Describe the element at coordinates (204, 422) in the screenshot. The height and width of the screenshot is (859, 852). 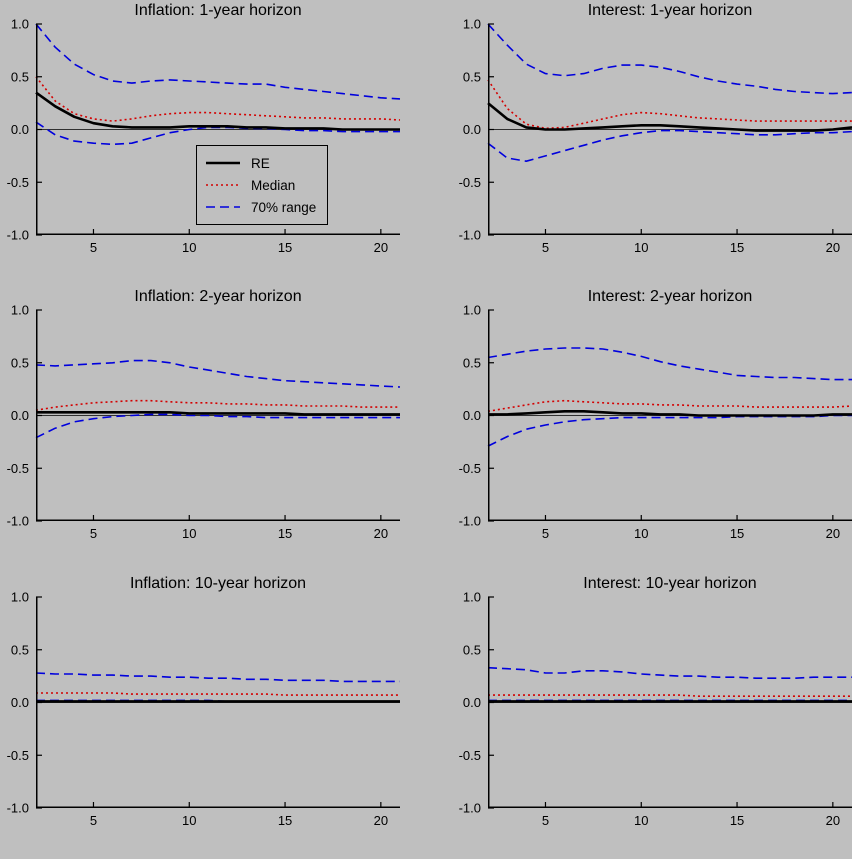
I see `plot-area-inflation-2y: 1.0 0.5 0.0 -0.5 -1.0 5 10 15 20` at that location.